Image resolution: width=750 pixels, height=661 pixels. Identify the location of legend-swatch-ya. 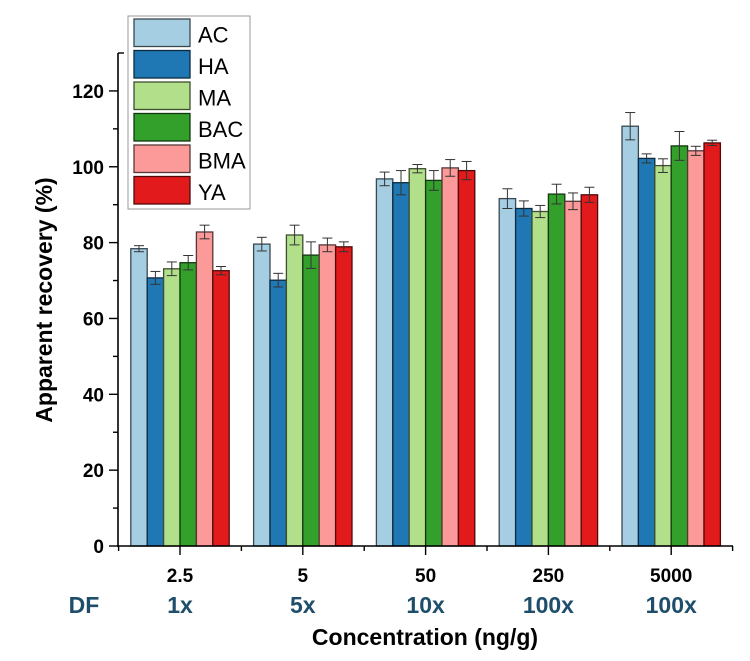
(162, 190).